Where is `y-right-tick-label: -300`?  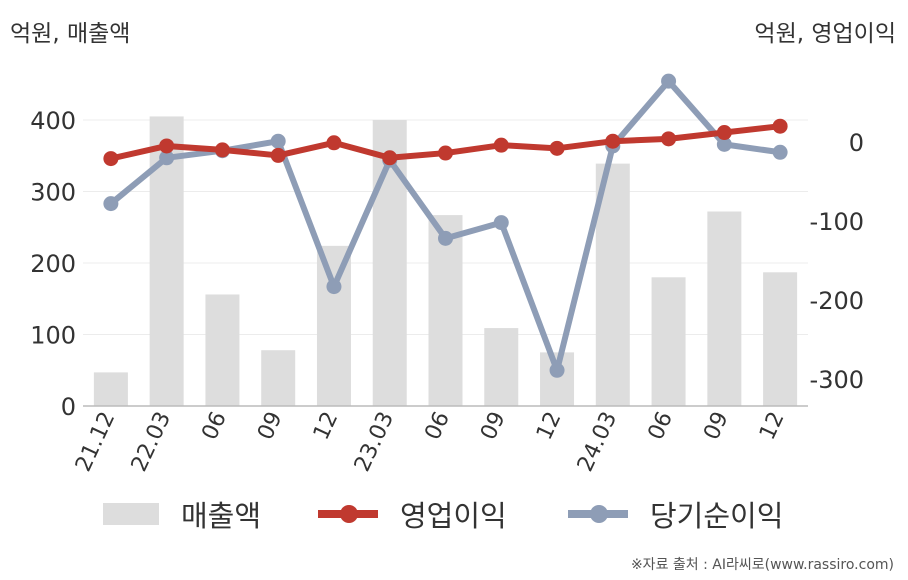
y-right-tick-label: -300 is located at coordinates (837, 380).